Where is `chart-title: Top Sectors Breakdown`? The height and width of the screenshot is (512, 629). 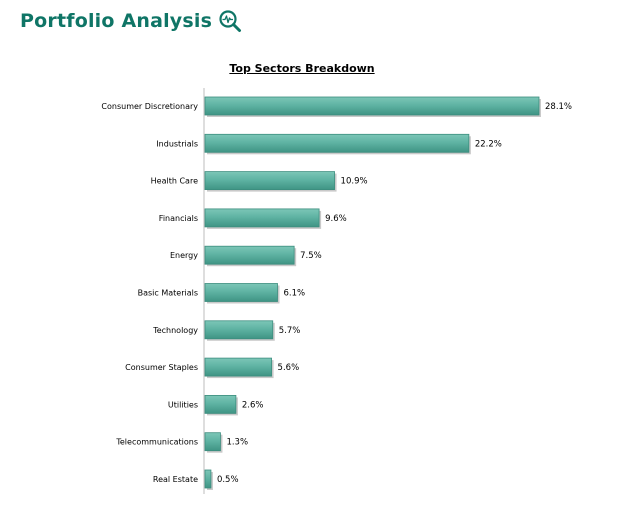
chart-title: Top Sectors Breakdown is located at coordinates (302, 68).